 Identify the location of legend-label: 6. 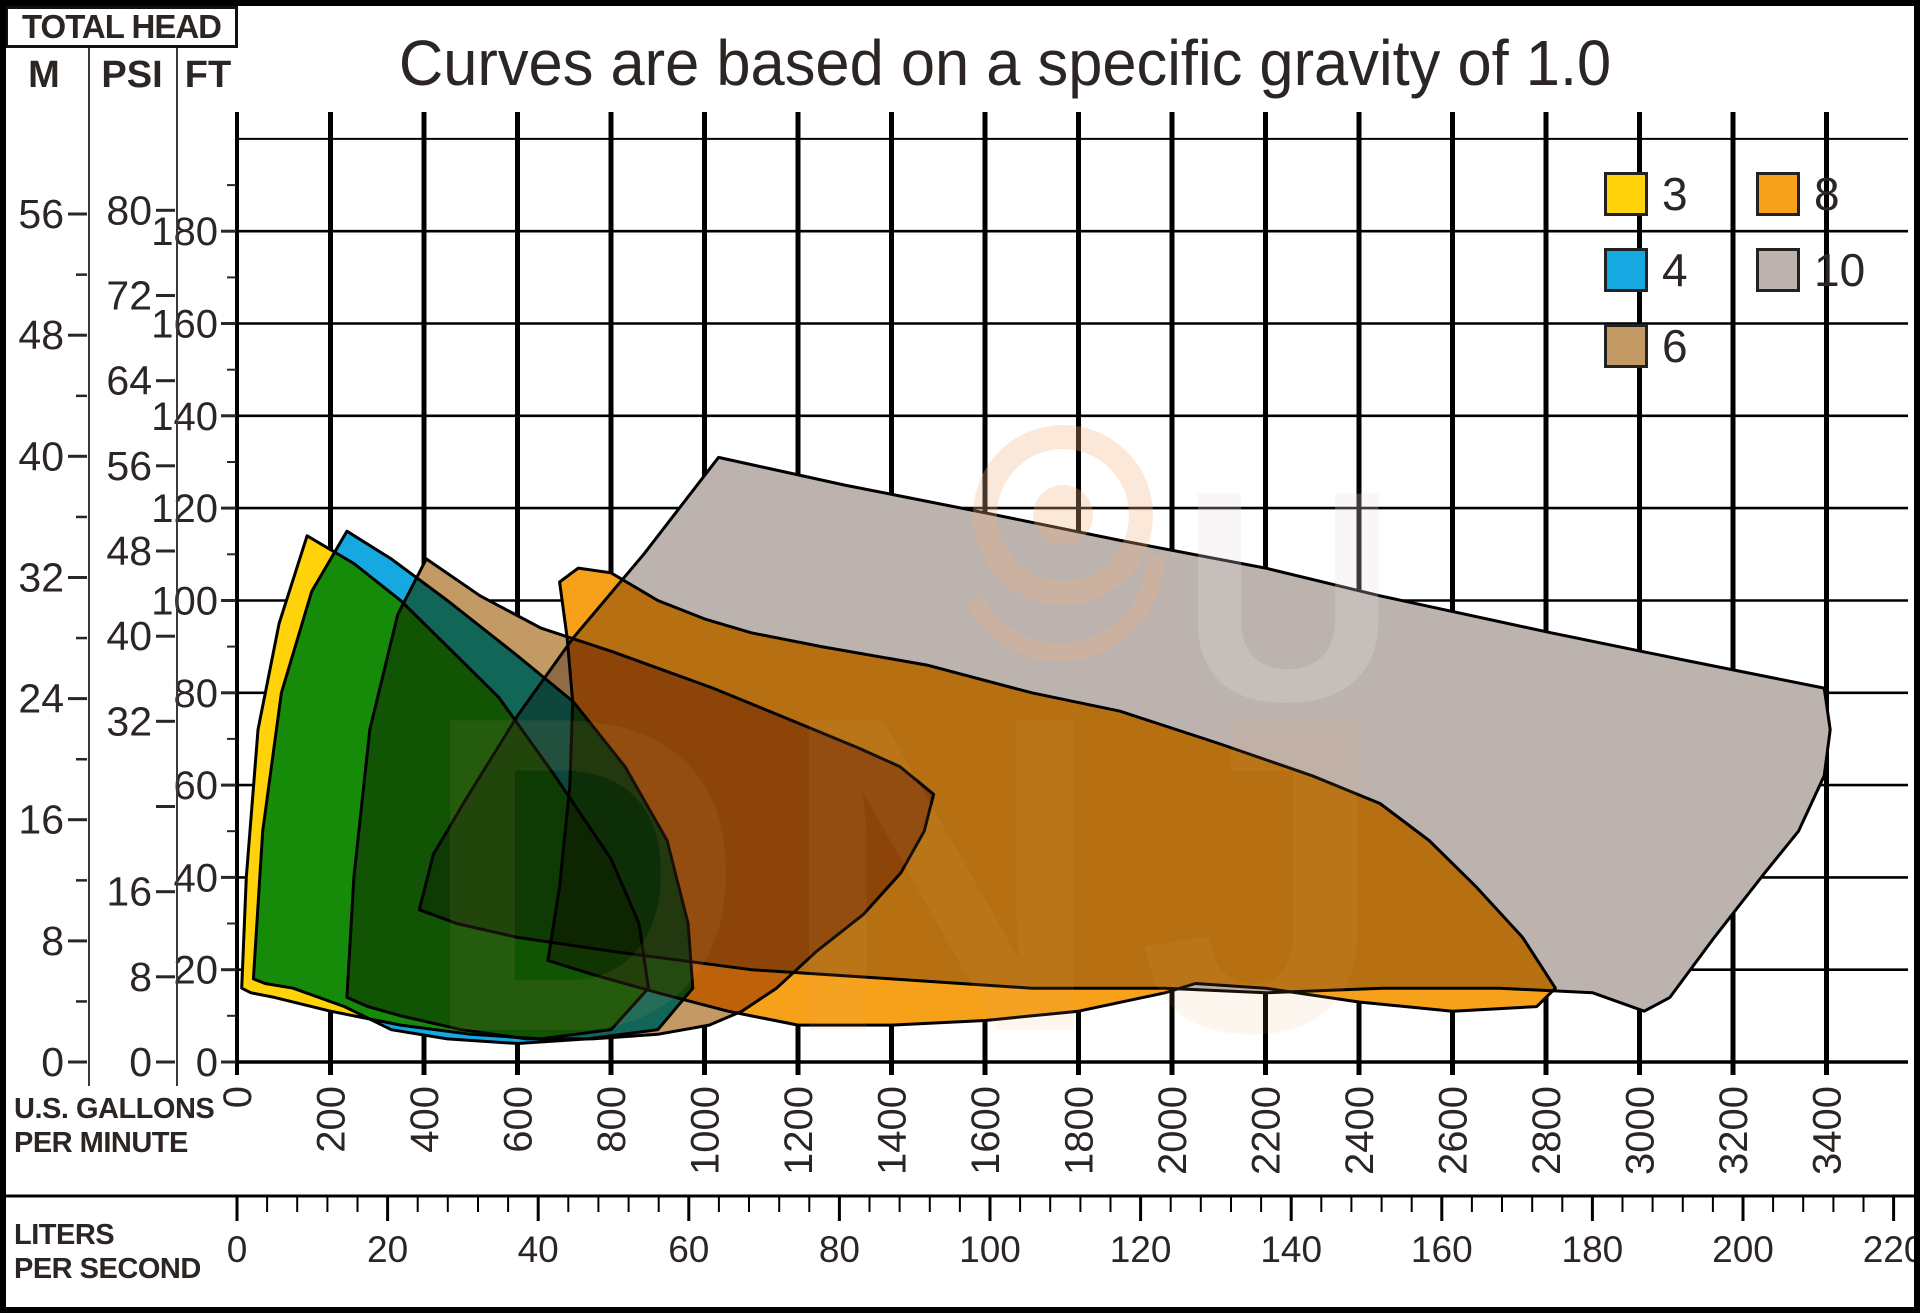
(1675, 346).